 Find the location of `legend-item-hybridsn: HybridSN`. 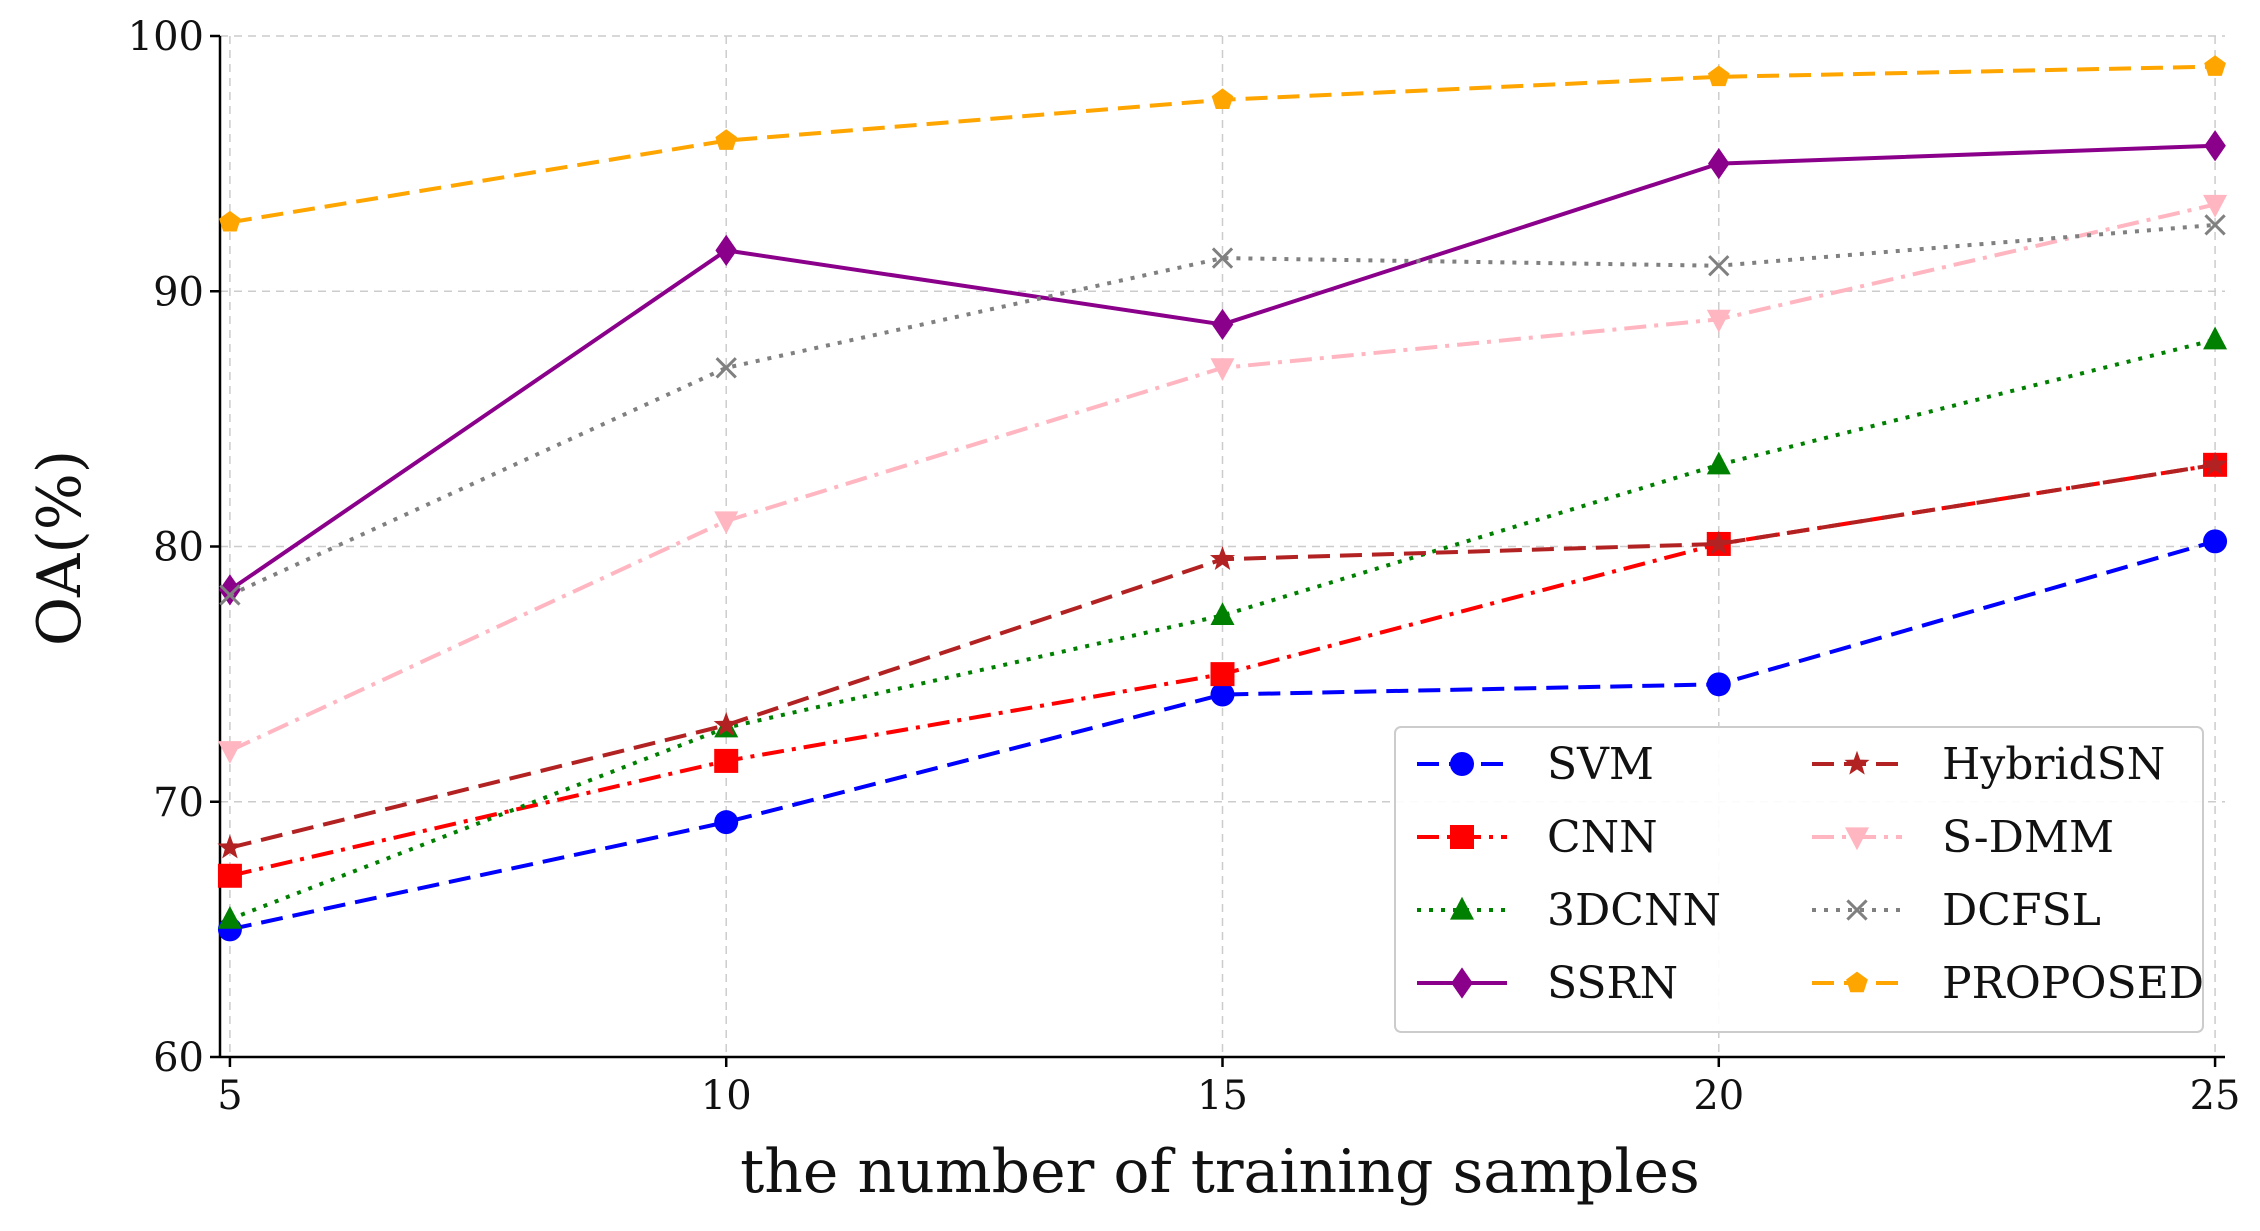

legend-item-hybridsn: HybridSN is located at coordinates (1988, 764).